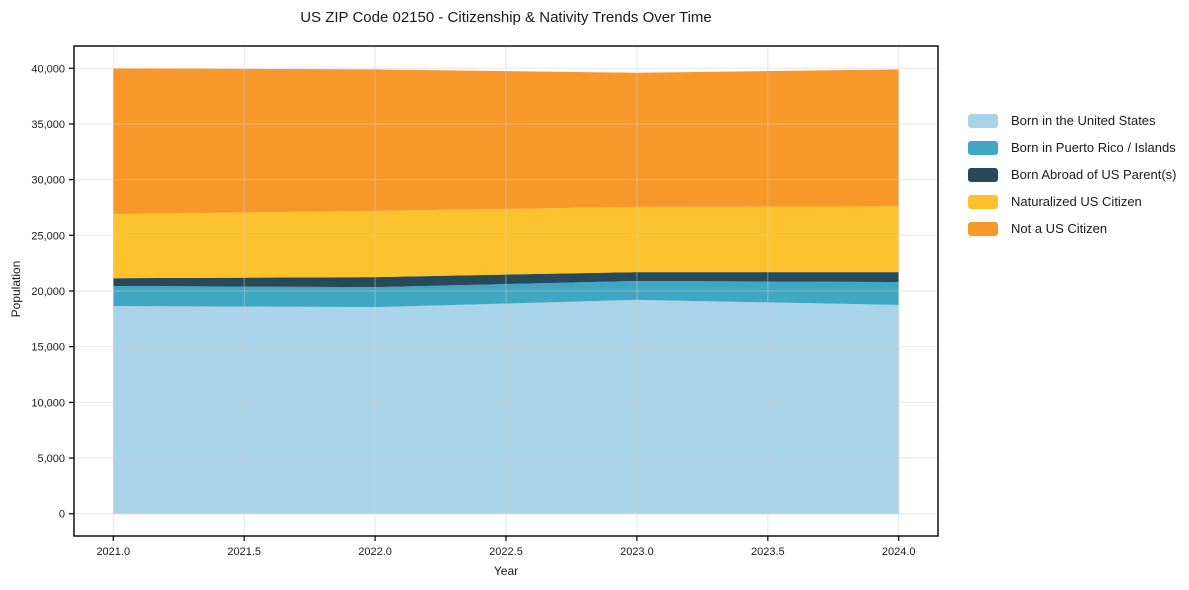 This screenshot has height=590, width=1189. Describe the element at coordinates (113, 552) in the screenshot. I see `x-tick-label: 2021.0` at that location.